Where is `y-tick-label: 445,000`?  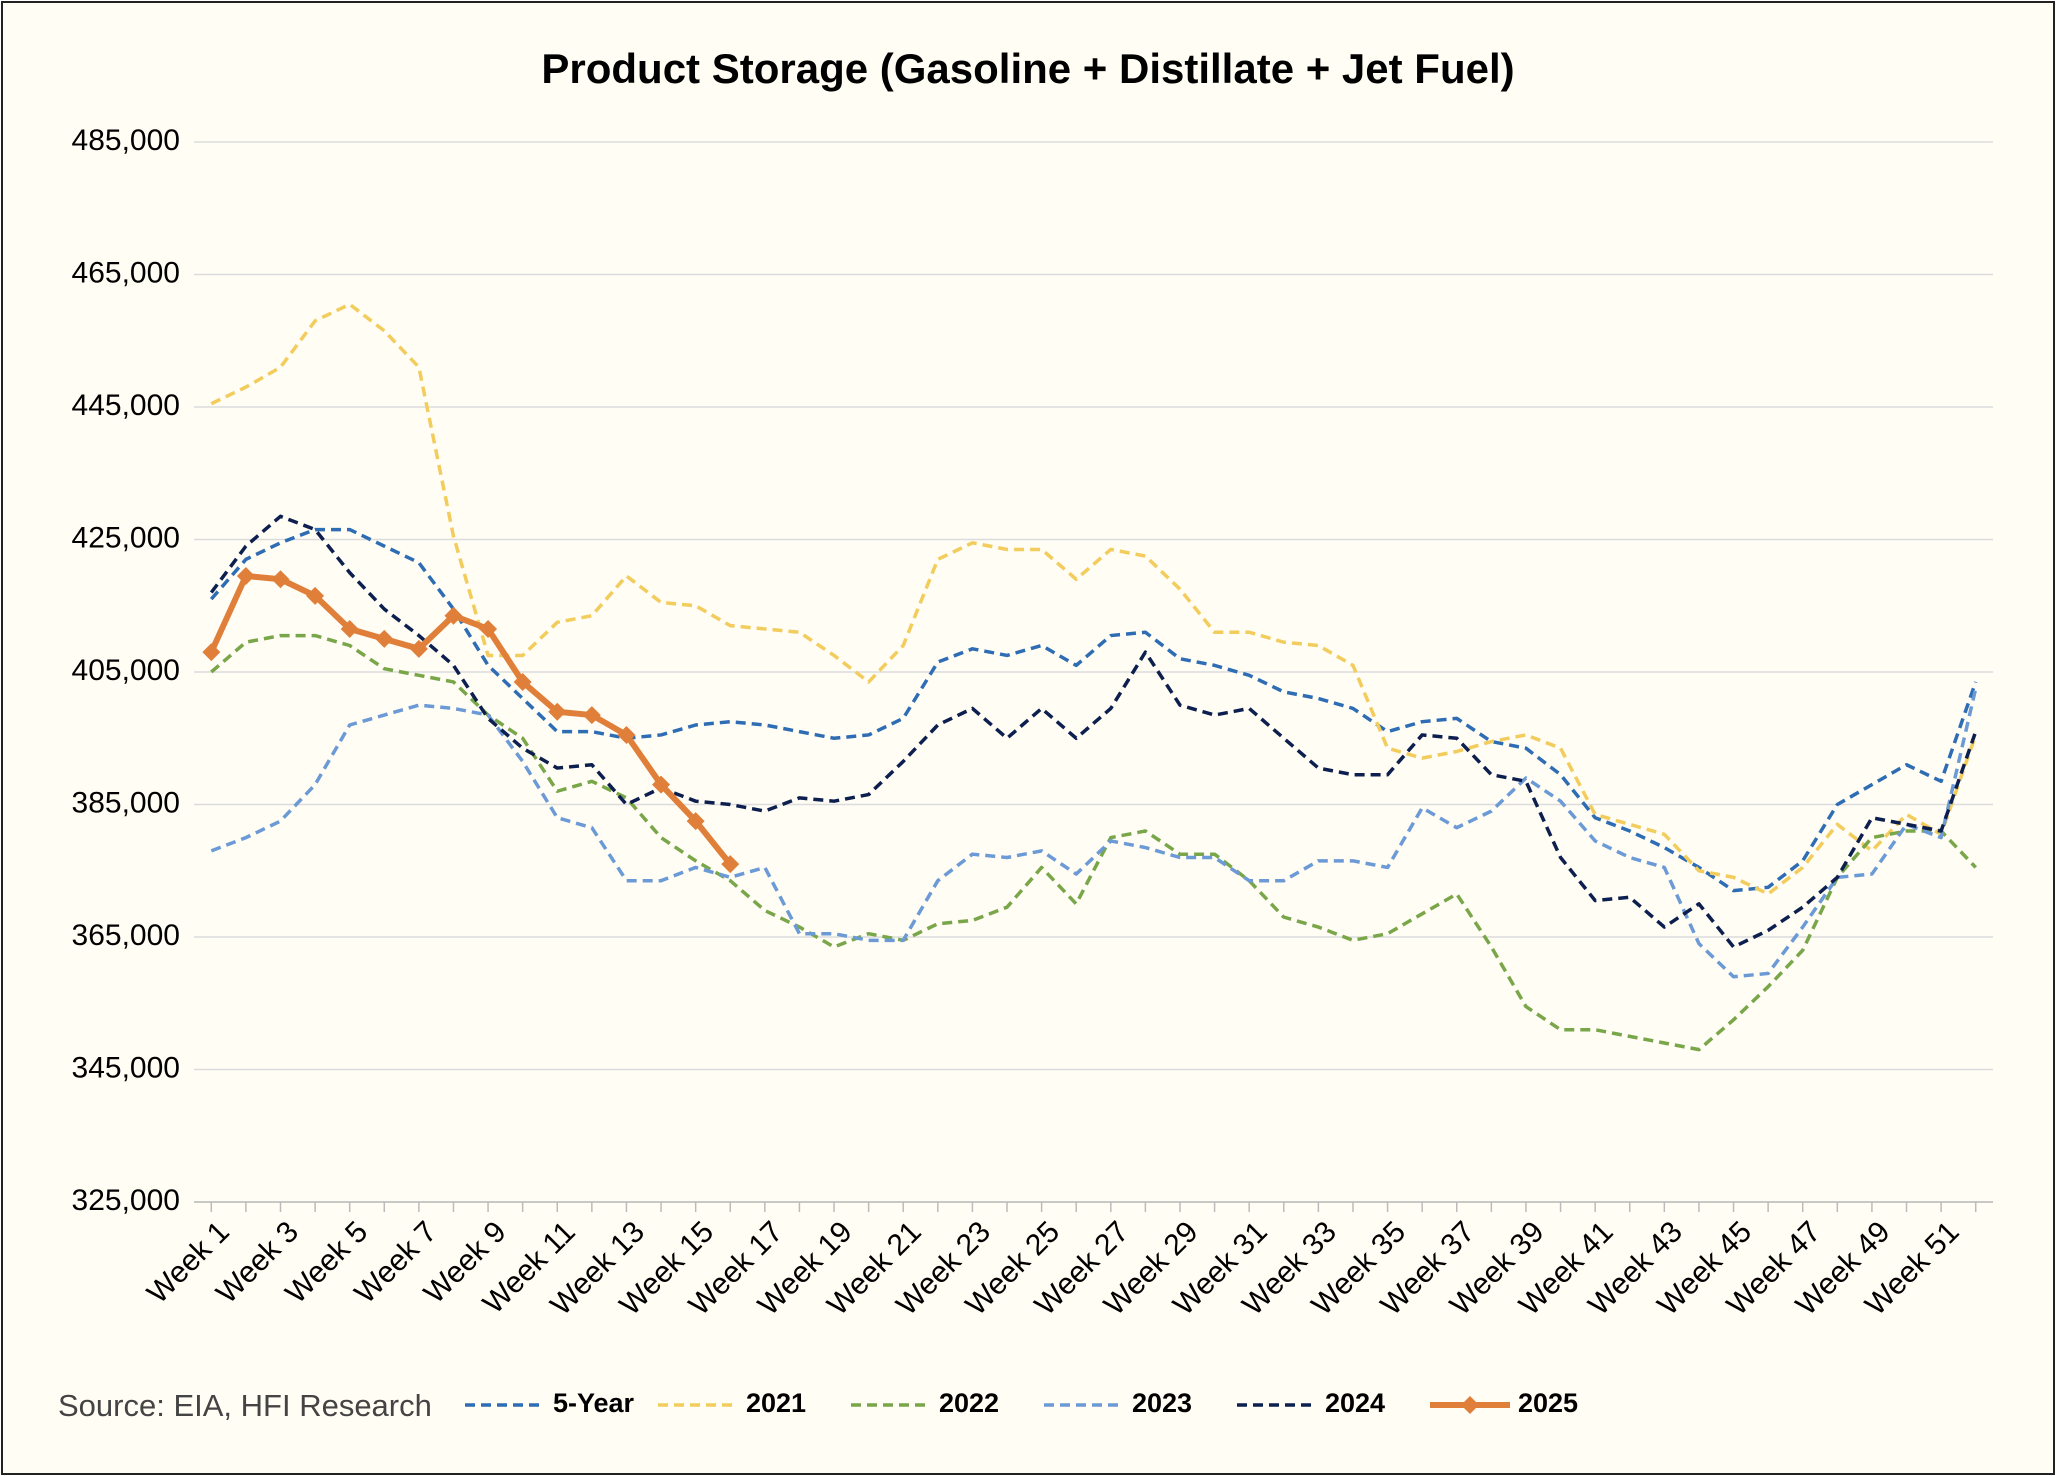
y-tick-label: 445,000 is located at coordinates (126, 405).